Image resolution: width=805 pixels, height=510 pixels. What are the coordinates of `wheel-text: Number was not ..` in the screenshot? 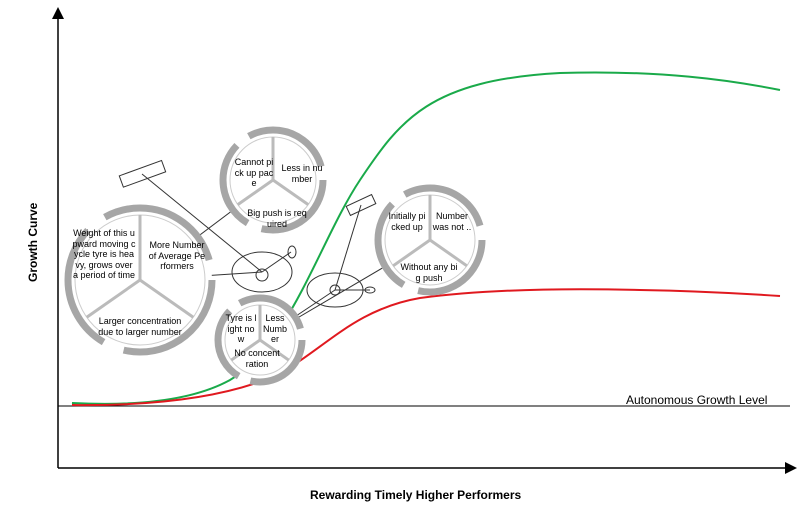 It's located at (452, 221).